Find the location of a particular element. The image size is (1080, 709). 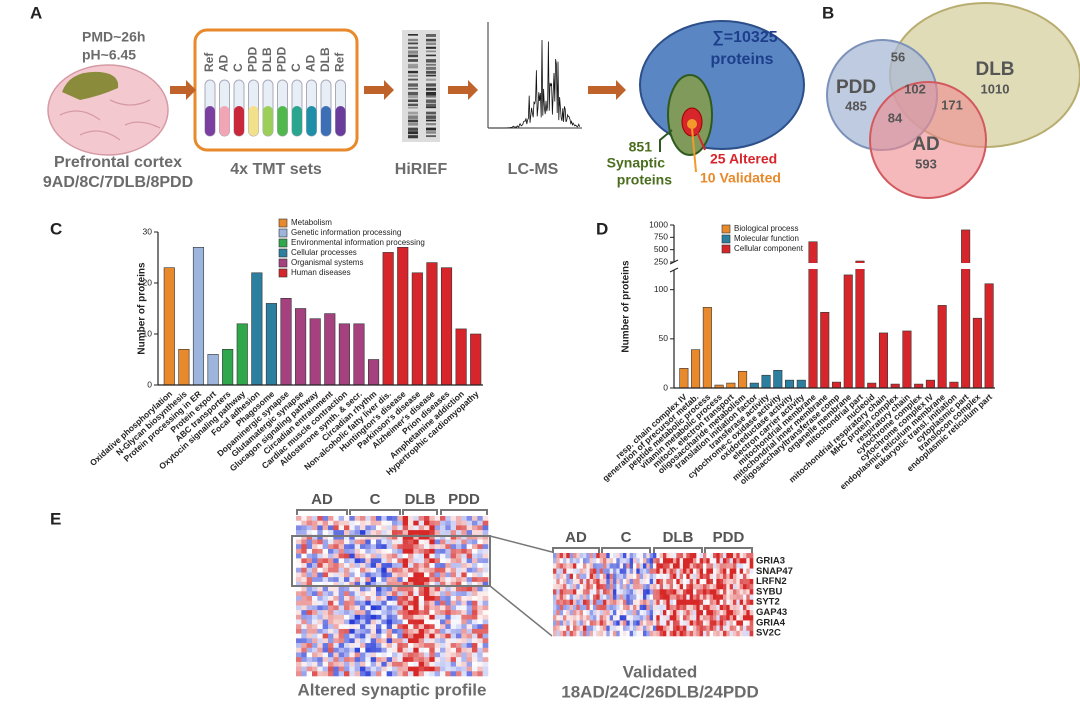

group-label: AD is located at coordinates (322, 499).